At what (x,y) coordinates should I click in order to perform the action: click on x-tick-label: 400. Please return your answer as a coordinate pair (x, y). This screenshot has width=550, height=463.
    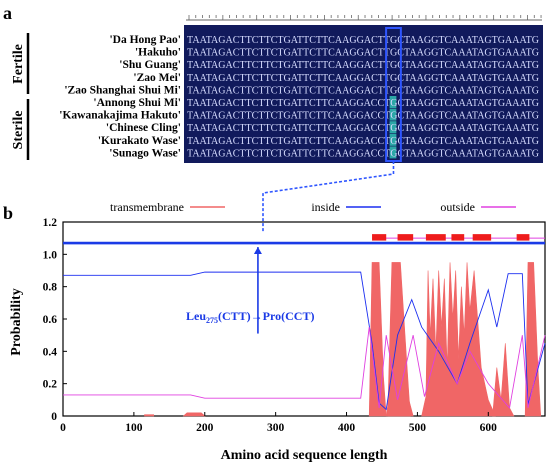
    Looking at the image, I should click on (347, 428).